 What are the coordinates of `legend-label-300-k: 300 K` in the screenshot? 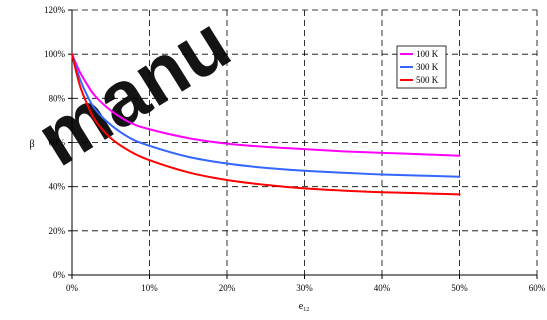 It's located at (427, 67).